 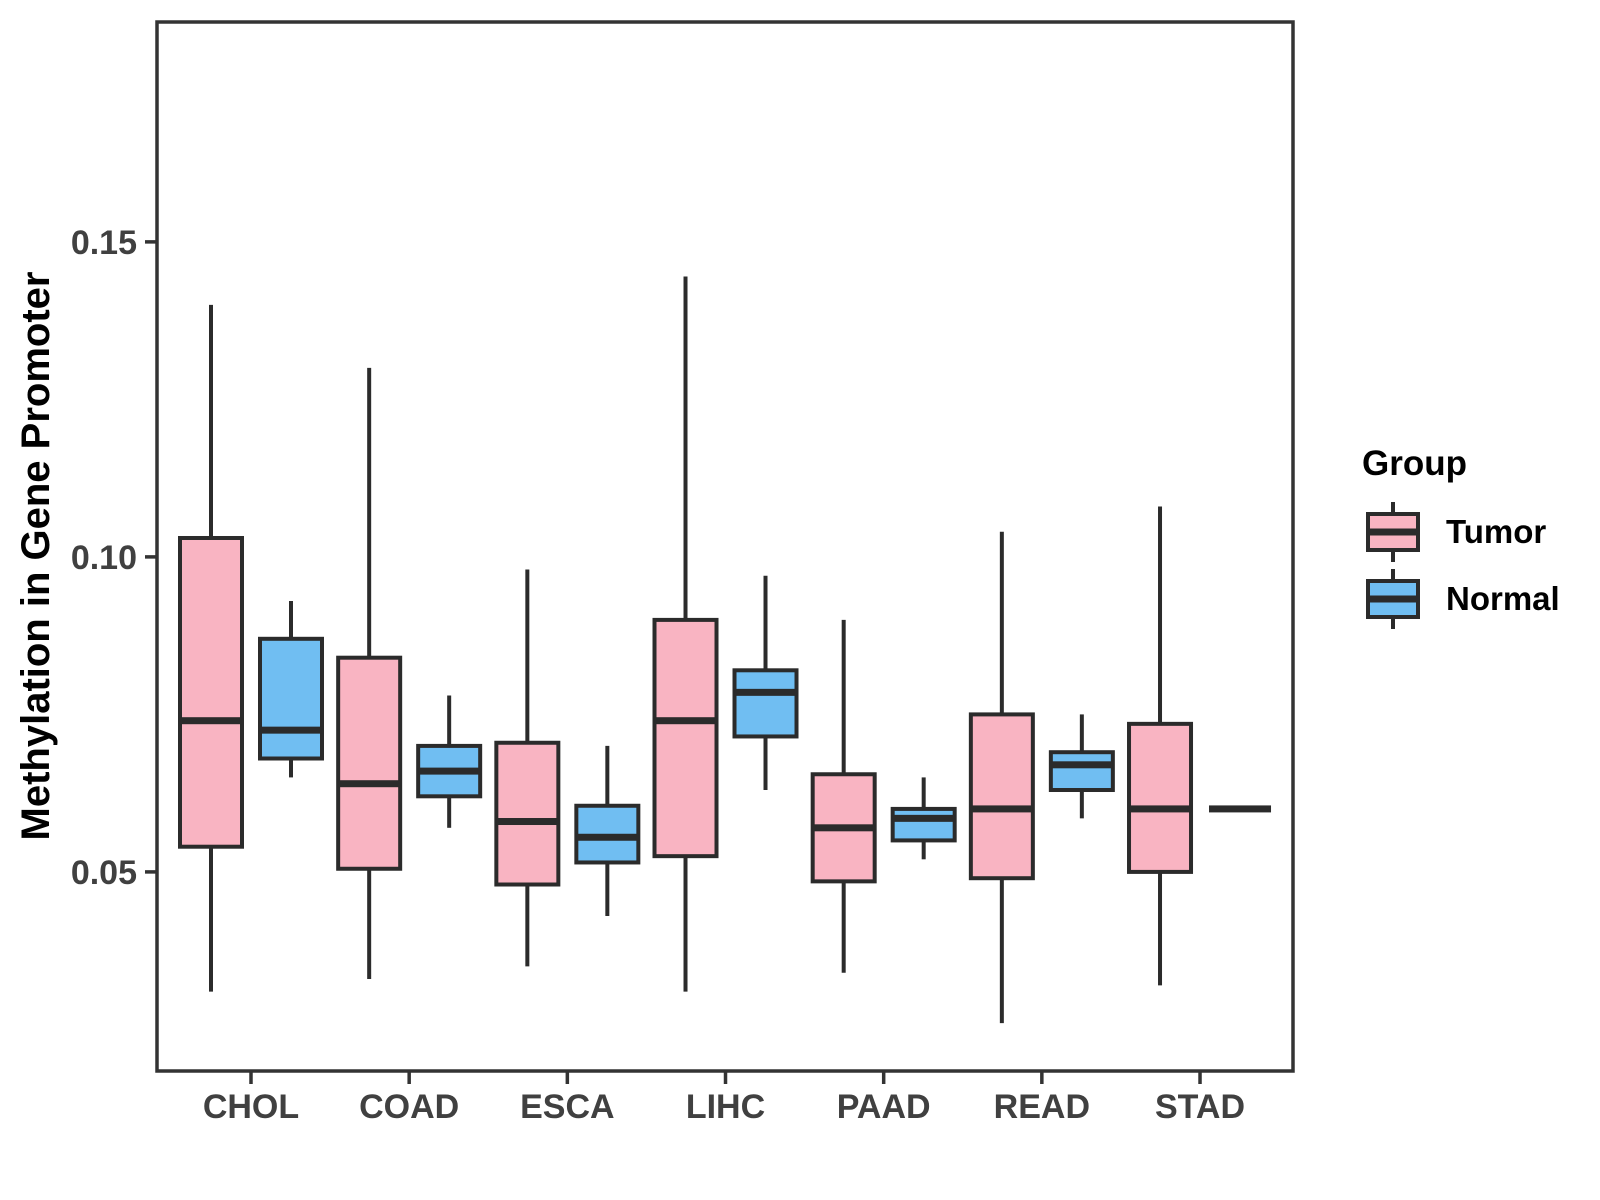 What do you see at coordinates (1393, 598) in the screenshot?
I see `normal-boxplot-key-icon` at bounding box center [1393, 598].